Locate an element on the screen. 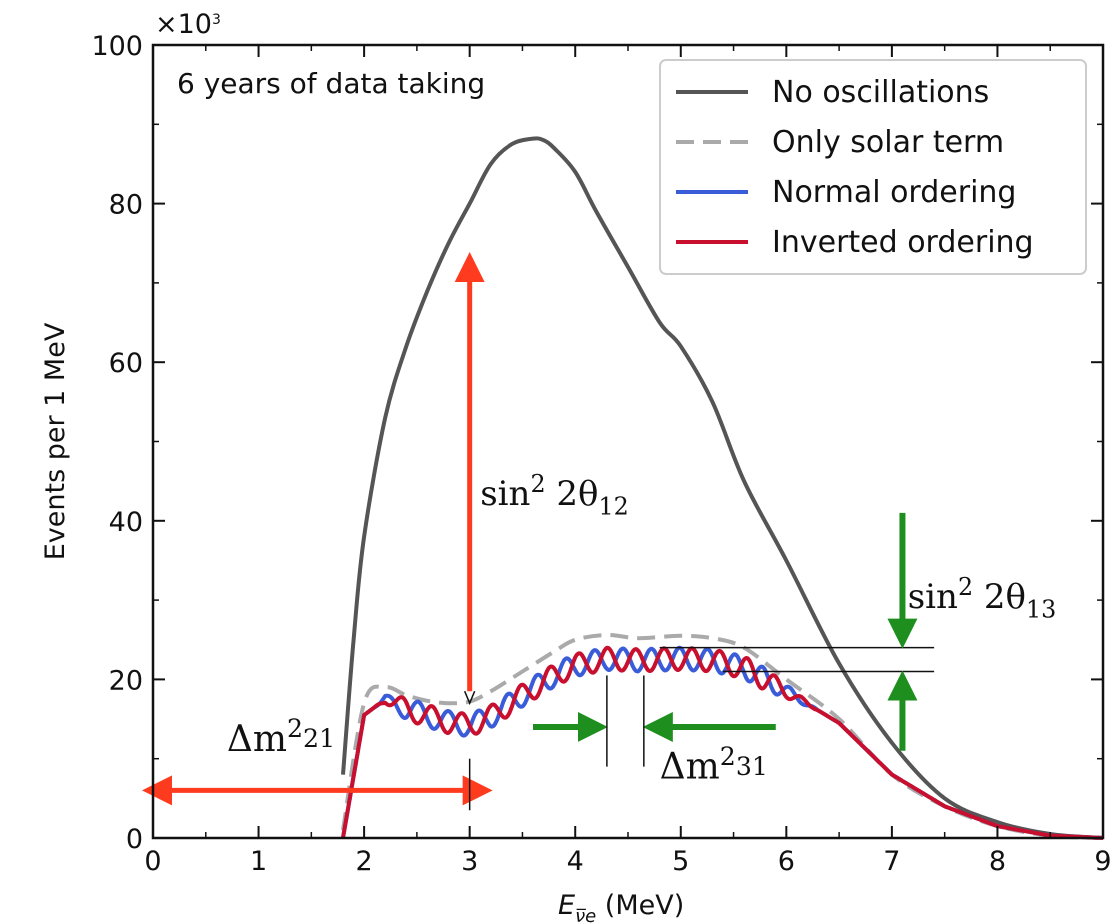 The image size is (1118, 924). x-tick-label-6: 6 is located at coordinates (786, 861).